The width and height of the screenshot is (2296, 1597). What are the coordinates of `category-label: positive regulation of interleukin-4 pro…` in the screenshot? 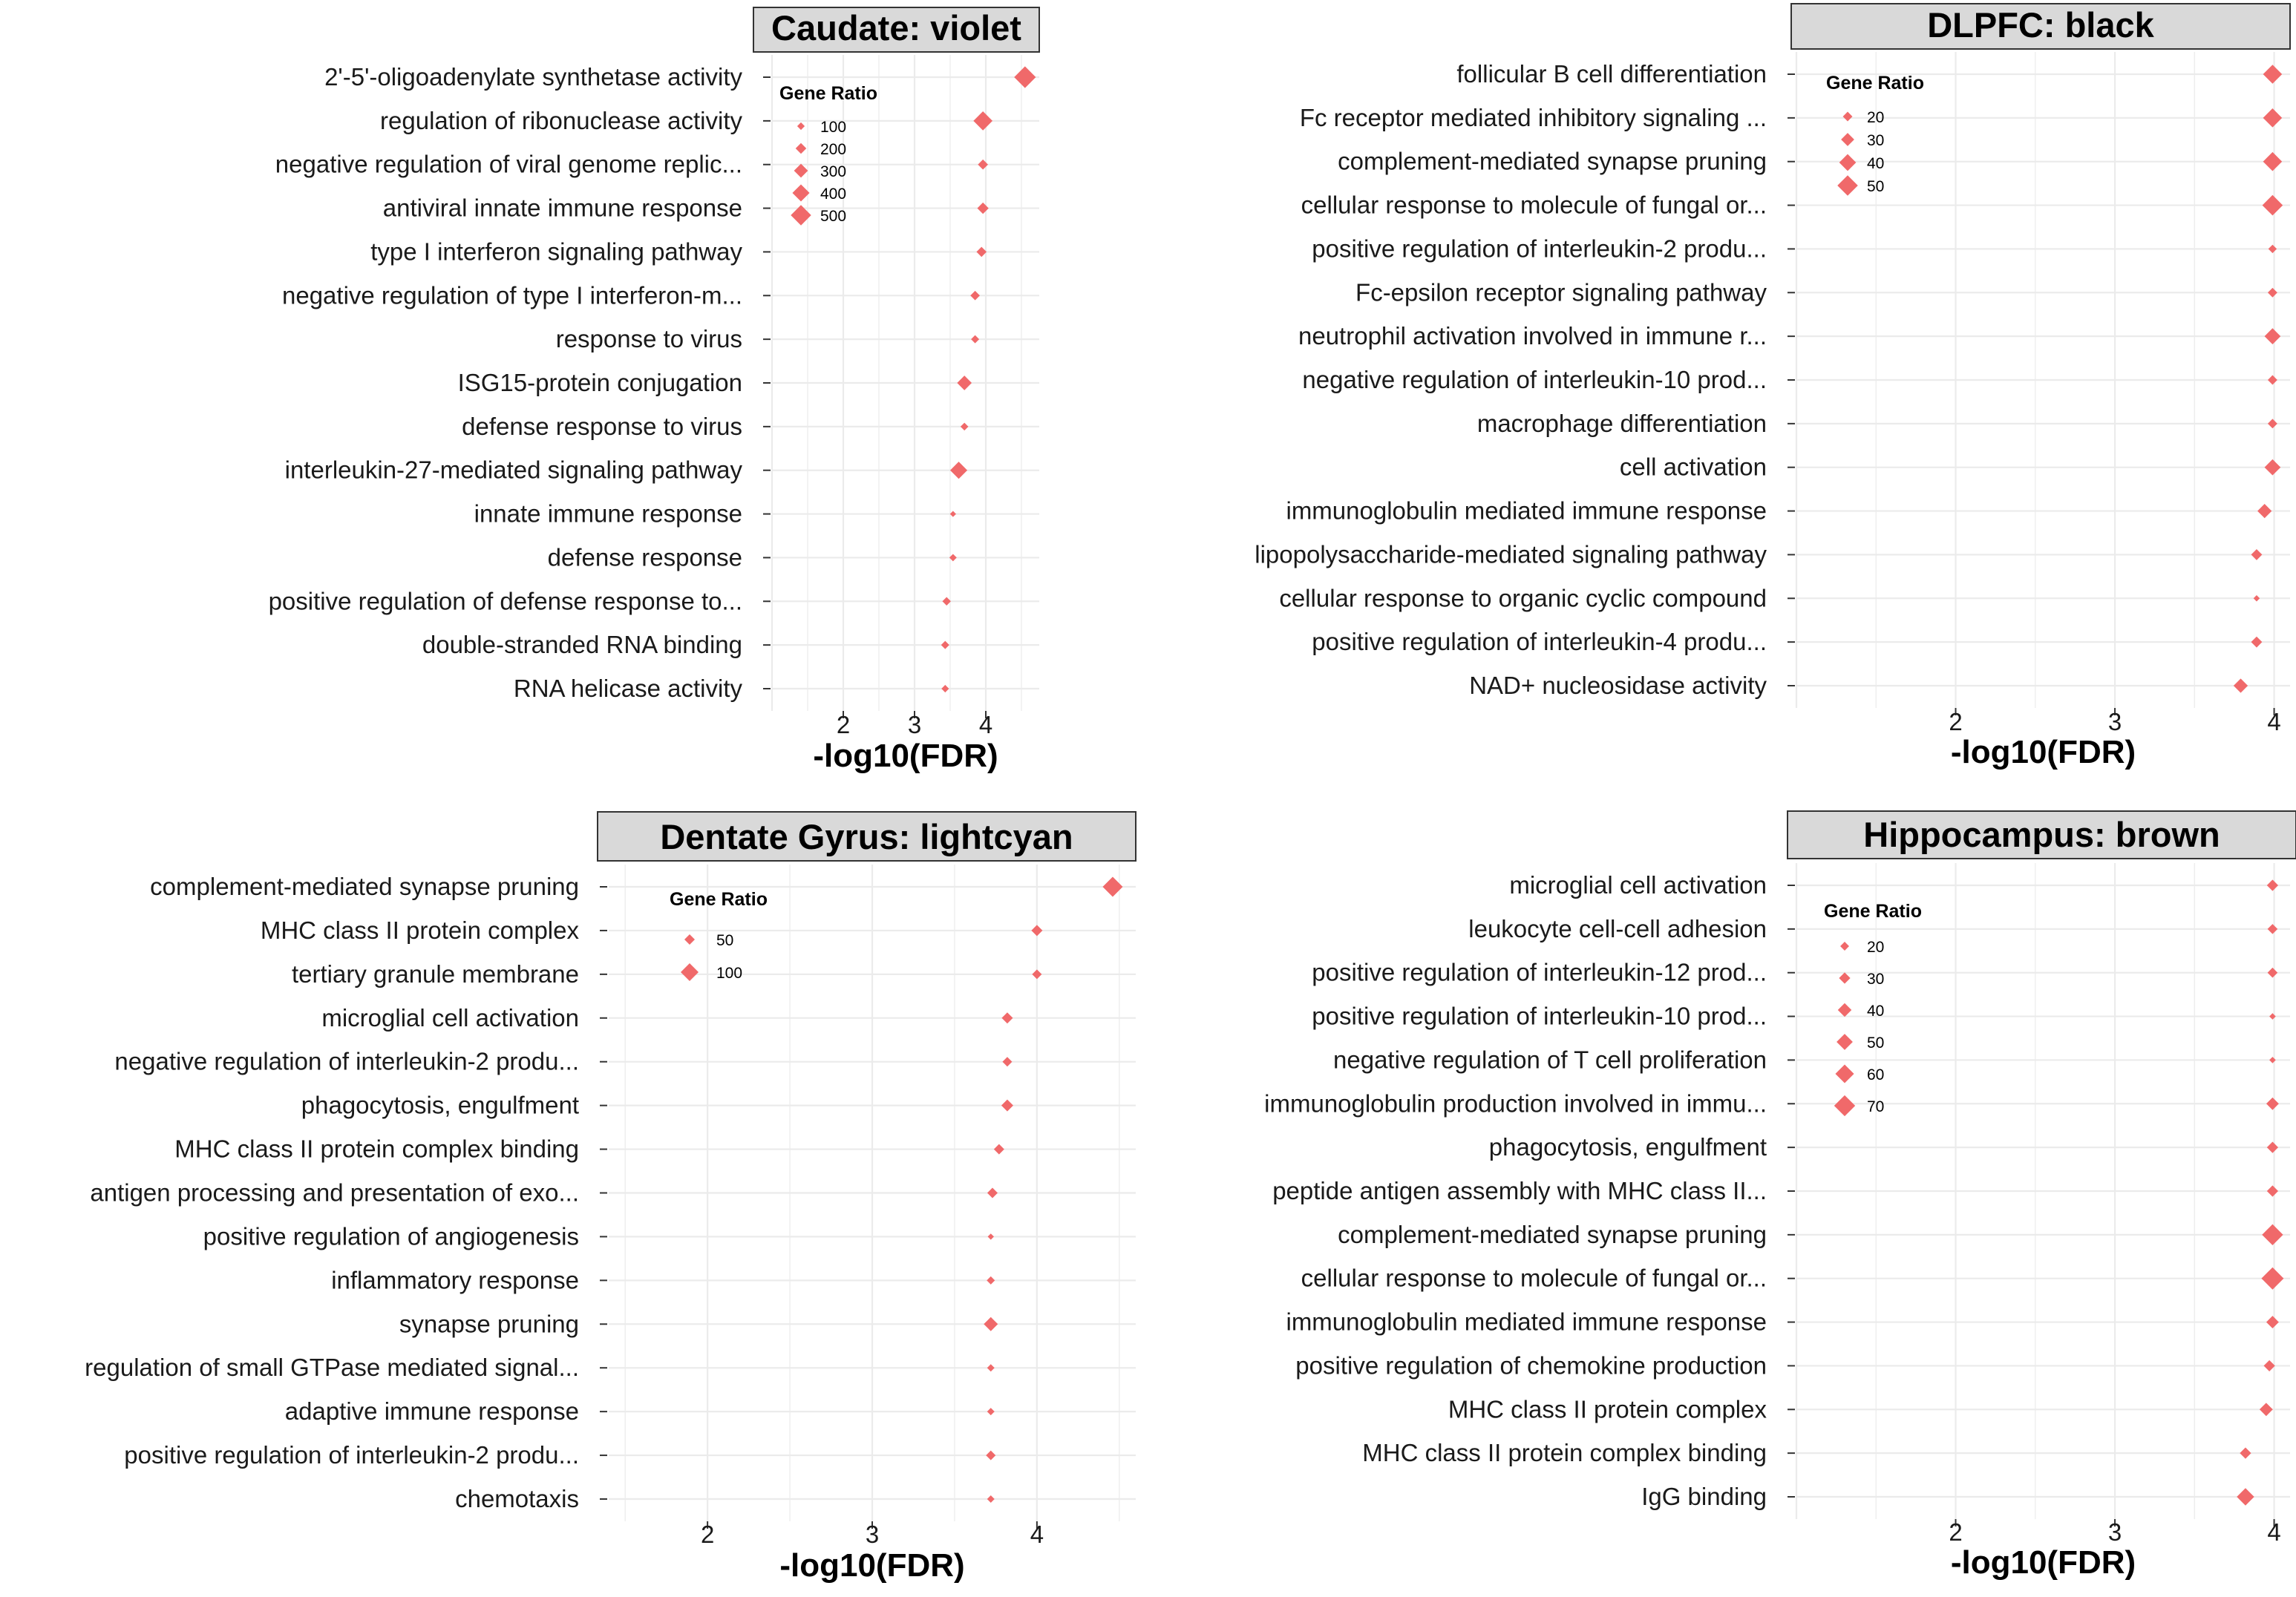 It's located at (1539, 641).